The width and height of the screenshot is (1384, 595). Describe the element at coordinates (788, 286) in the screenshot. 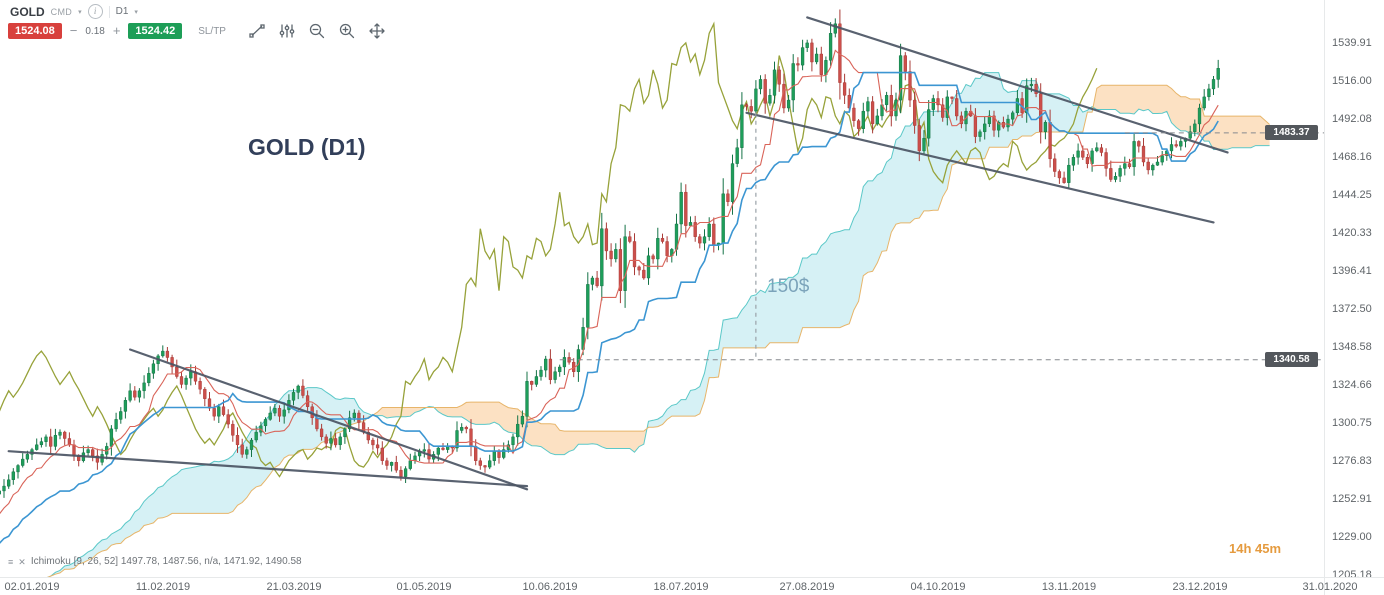

I see `measure-value-label: 150$` at that location.